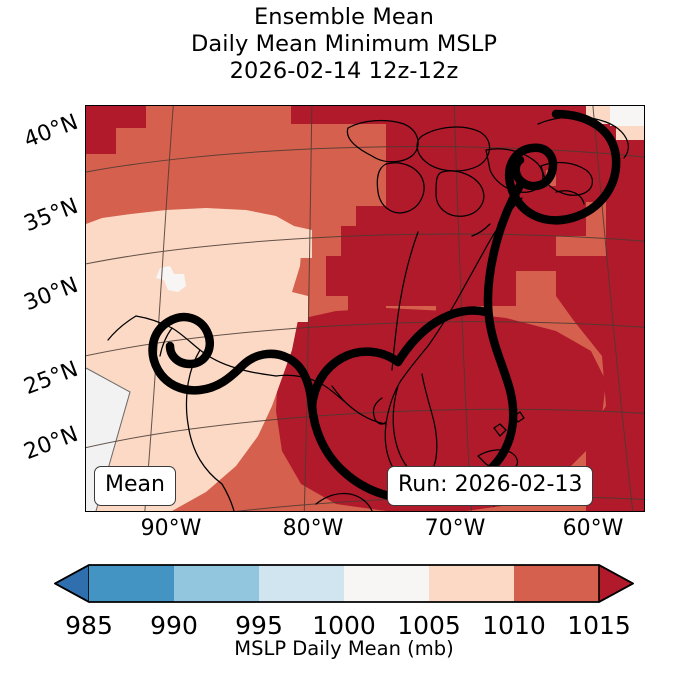  Describe the element at coordinates (455, 528) in the screenshot. I see `lon-tick-70W: 70°W` at that location.